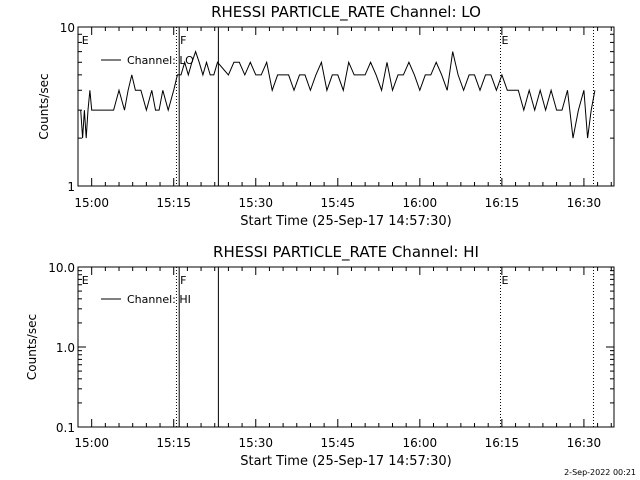 The image size is (640, 480). I want to click on chart-title: RHESSI PARTICLE_RATE Channel: HI, so click(346, 252).